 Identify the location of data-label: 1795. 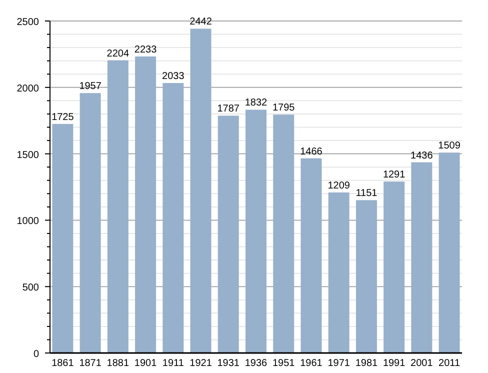
(284, 108).